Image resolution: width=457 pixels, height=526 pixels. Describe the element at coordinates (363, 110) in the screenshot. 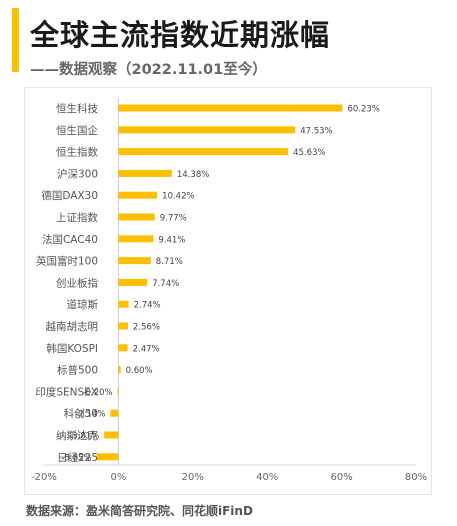

I see `value-label-0: 60.23%` at that location.